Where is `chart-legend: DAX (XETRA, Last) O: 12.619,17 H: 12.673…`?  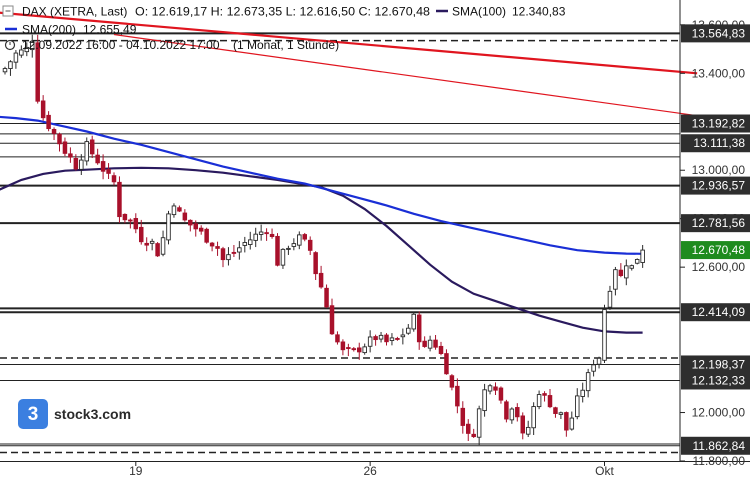
chart-legend: DAX (XETRA, Last) O: 12.619,17 H: 12.673… is located at coordinates (284, 28).